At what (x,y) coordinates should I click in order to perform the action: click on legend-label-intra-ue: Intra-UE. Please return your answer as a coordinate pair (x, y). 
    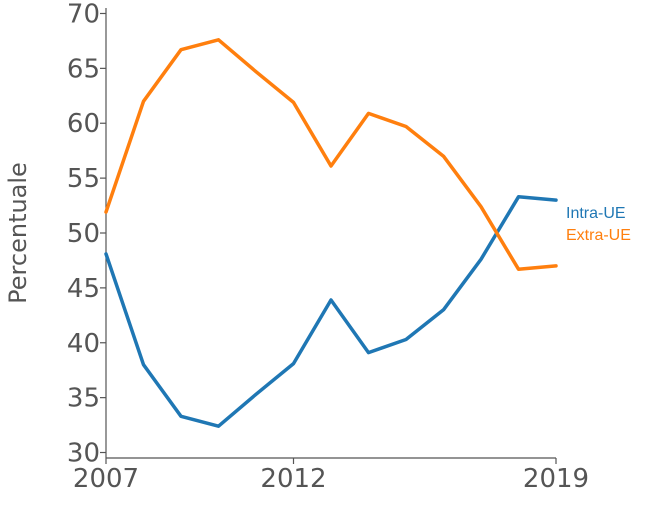
    Looking at the image, I should click on (596, 213).